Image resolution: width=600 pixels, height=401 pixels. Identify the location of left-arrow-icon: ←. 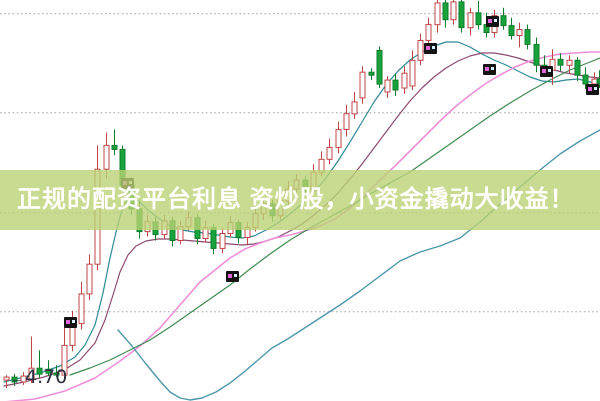
(17, 377).